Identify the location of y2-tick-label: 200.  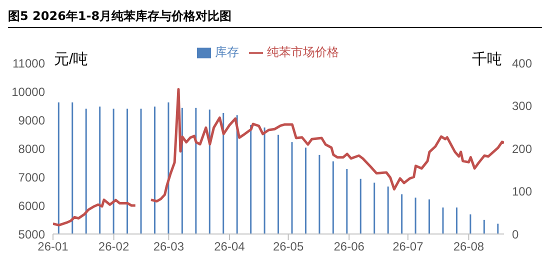
(522, 149).